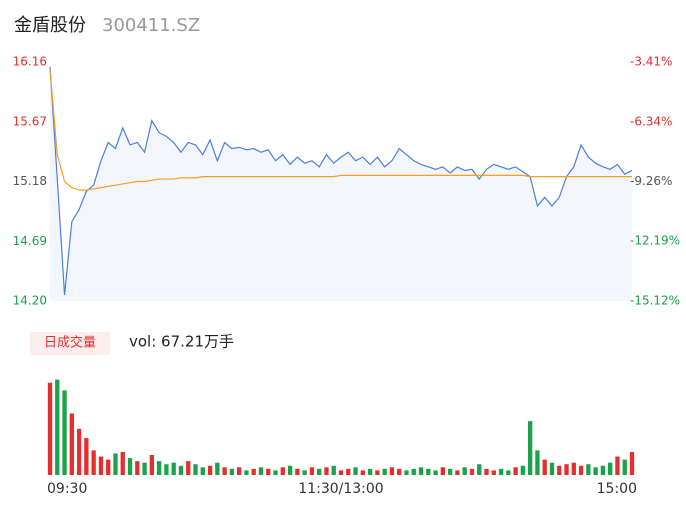 The width and height of the screenshot is (686, 524). What do you see at coordinates (30, 241) in the screenshot?
I see `y-tick-label: 14.69` at bounding box center [30, 241].